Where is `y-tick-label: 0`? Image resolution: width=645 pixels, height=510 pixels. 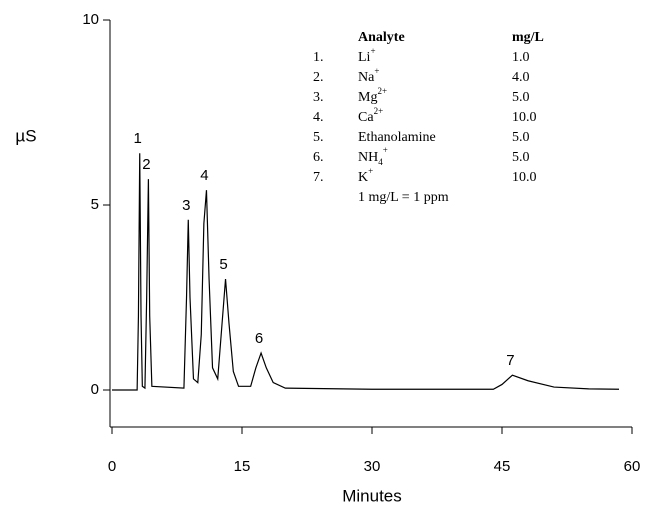 y-tick-label: 0 is located at coordinates (95, 389).